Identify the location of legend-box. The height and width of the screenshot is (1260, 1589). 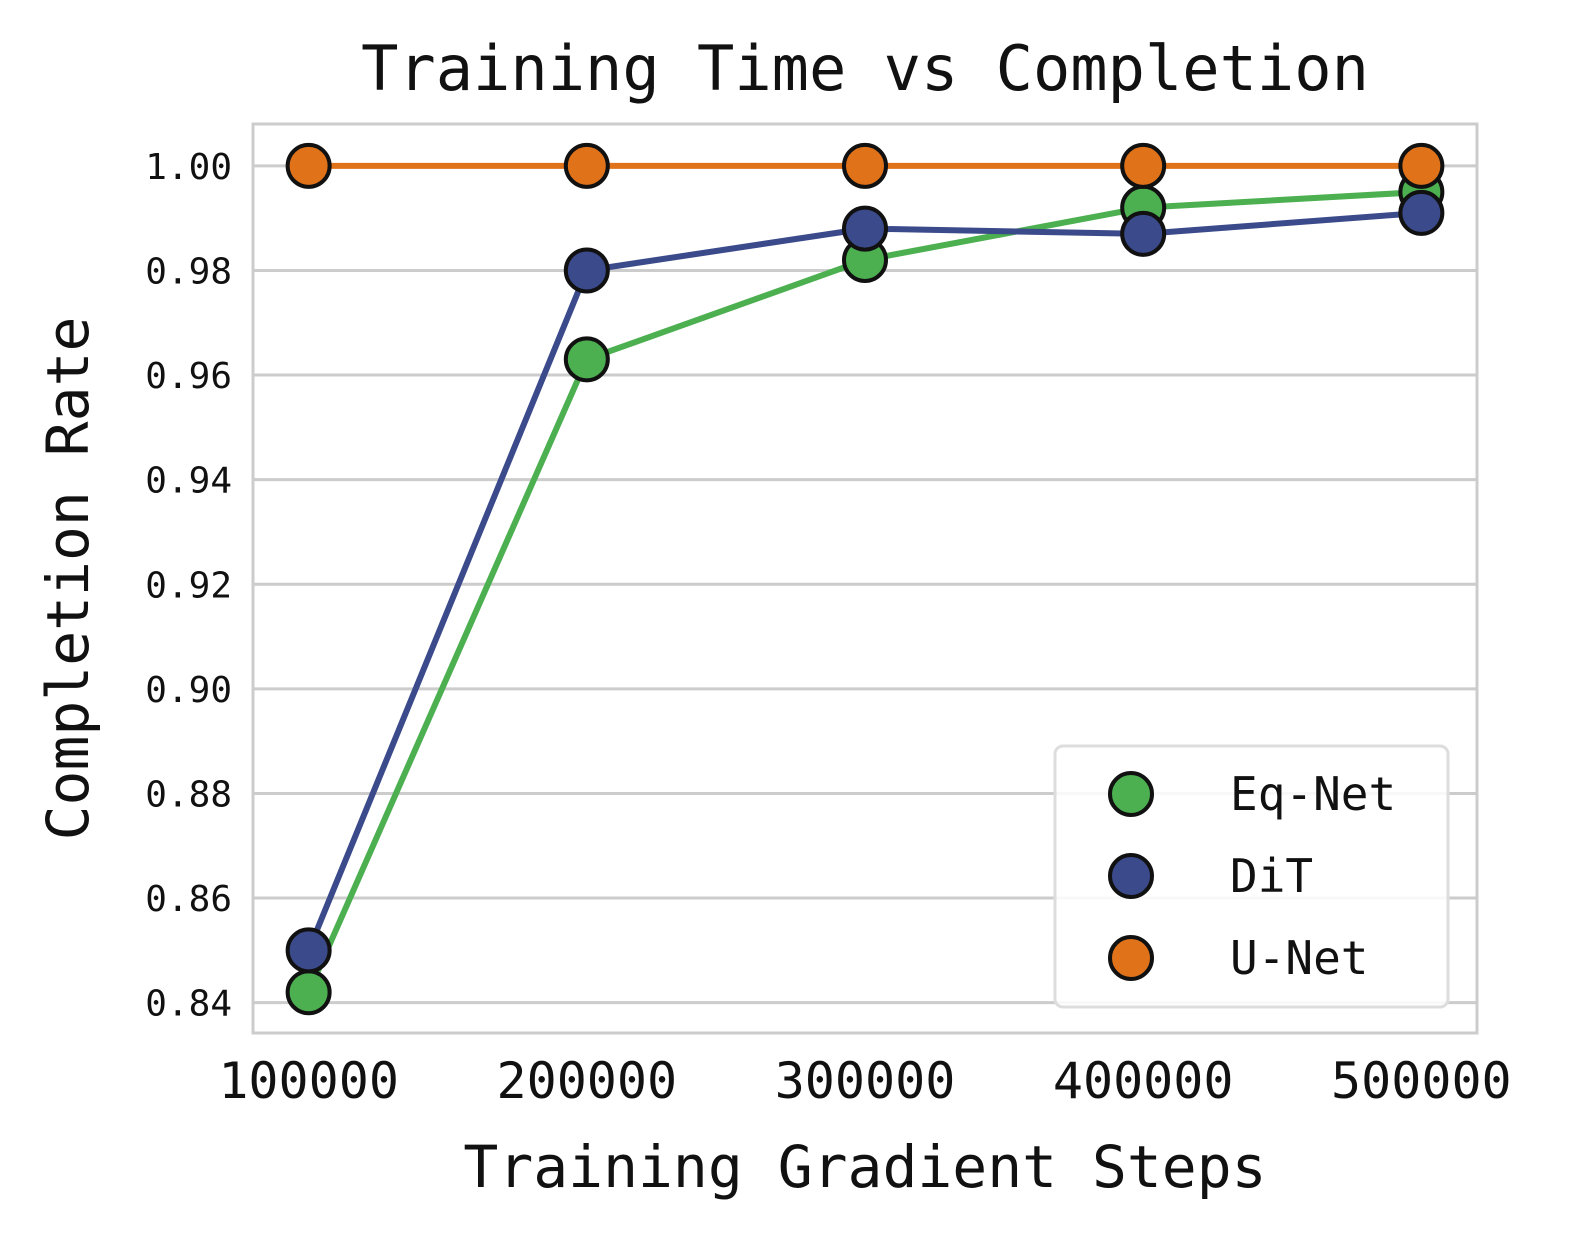
(1251, 876).